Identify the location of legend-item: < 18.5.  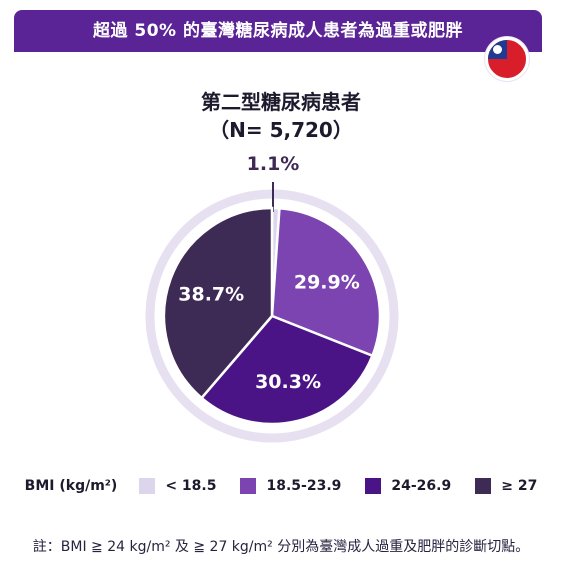
(177, 486).